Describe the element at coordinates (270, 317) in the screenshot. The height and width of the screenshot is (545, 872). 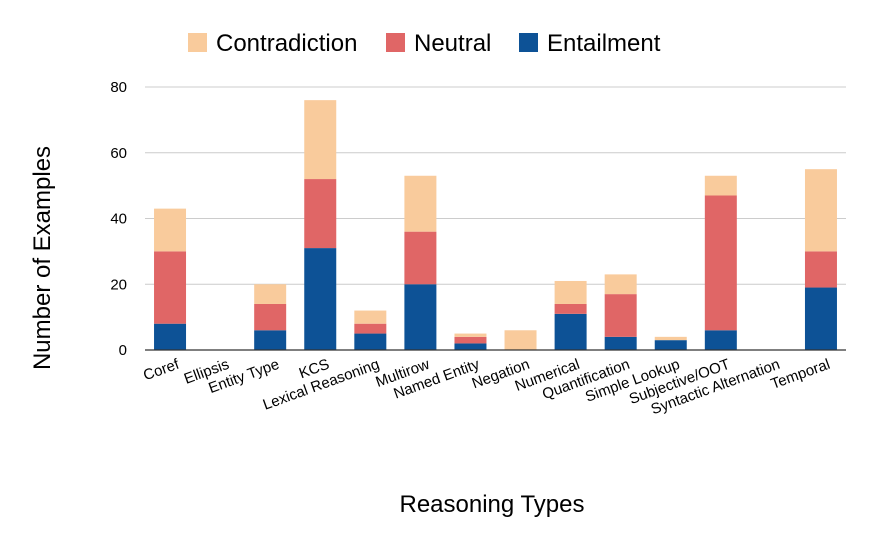
I see `bar-entity-type-neutral` at that location.